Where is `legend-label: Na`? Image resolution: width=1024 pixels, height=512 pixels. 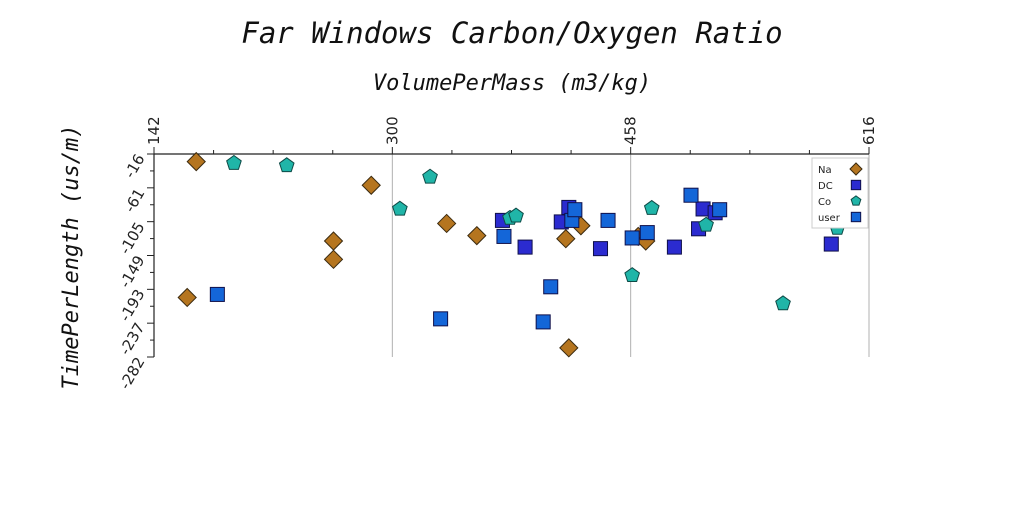 legend-label: Na is located at coordinates (825, 170).